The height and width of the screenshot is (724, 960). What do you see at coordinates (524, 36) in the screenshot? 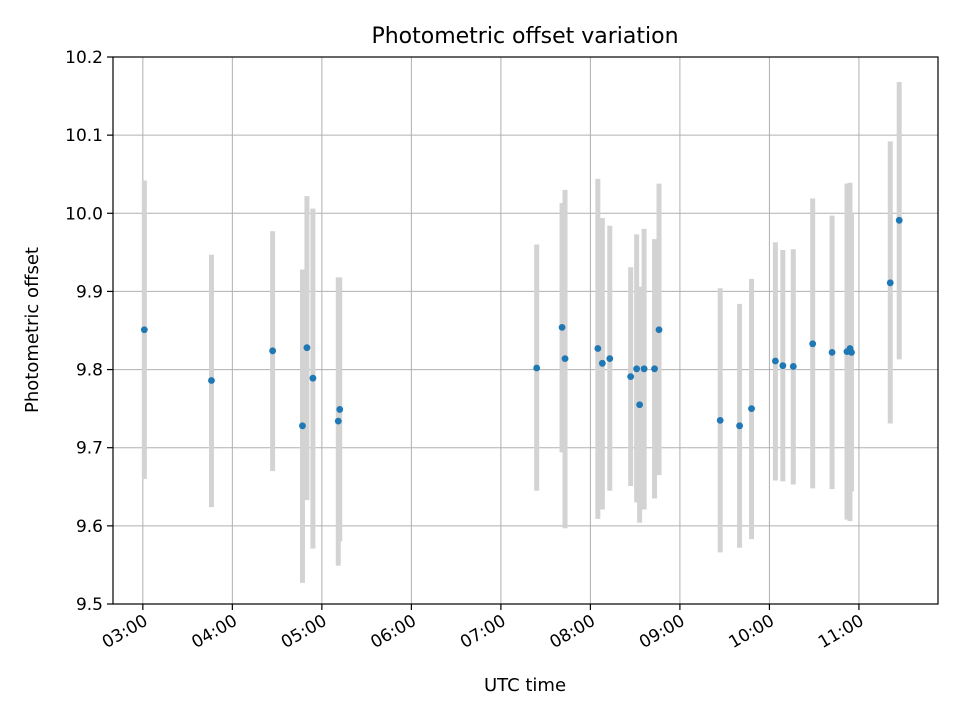
I see `chart-title: Photometric offset variation` at bounding box center [524, 36].